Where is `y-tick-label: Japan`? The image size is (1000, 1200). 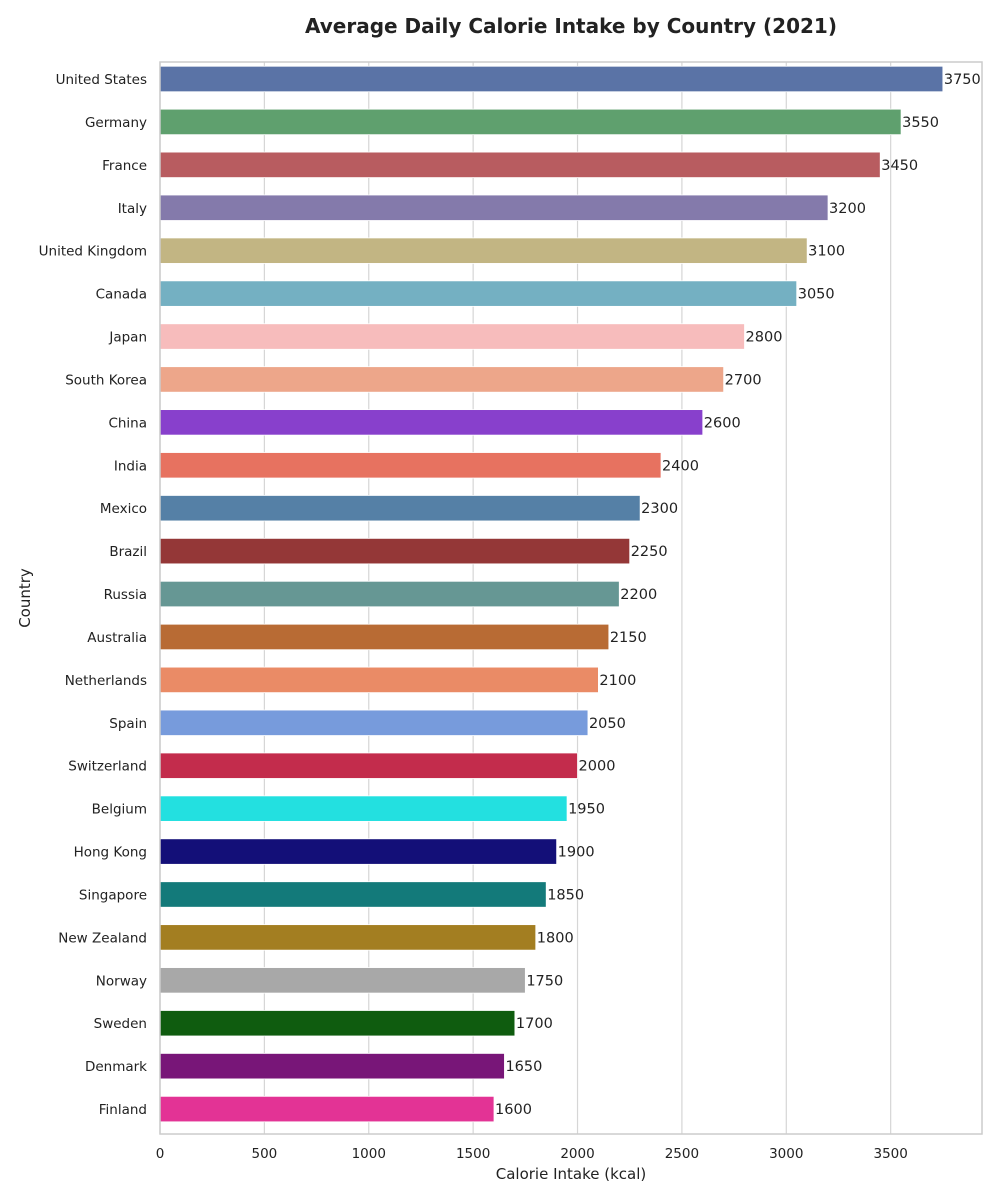 y-tick-label: Japan is located at coordinates (127, 338).